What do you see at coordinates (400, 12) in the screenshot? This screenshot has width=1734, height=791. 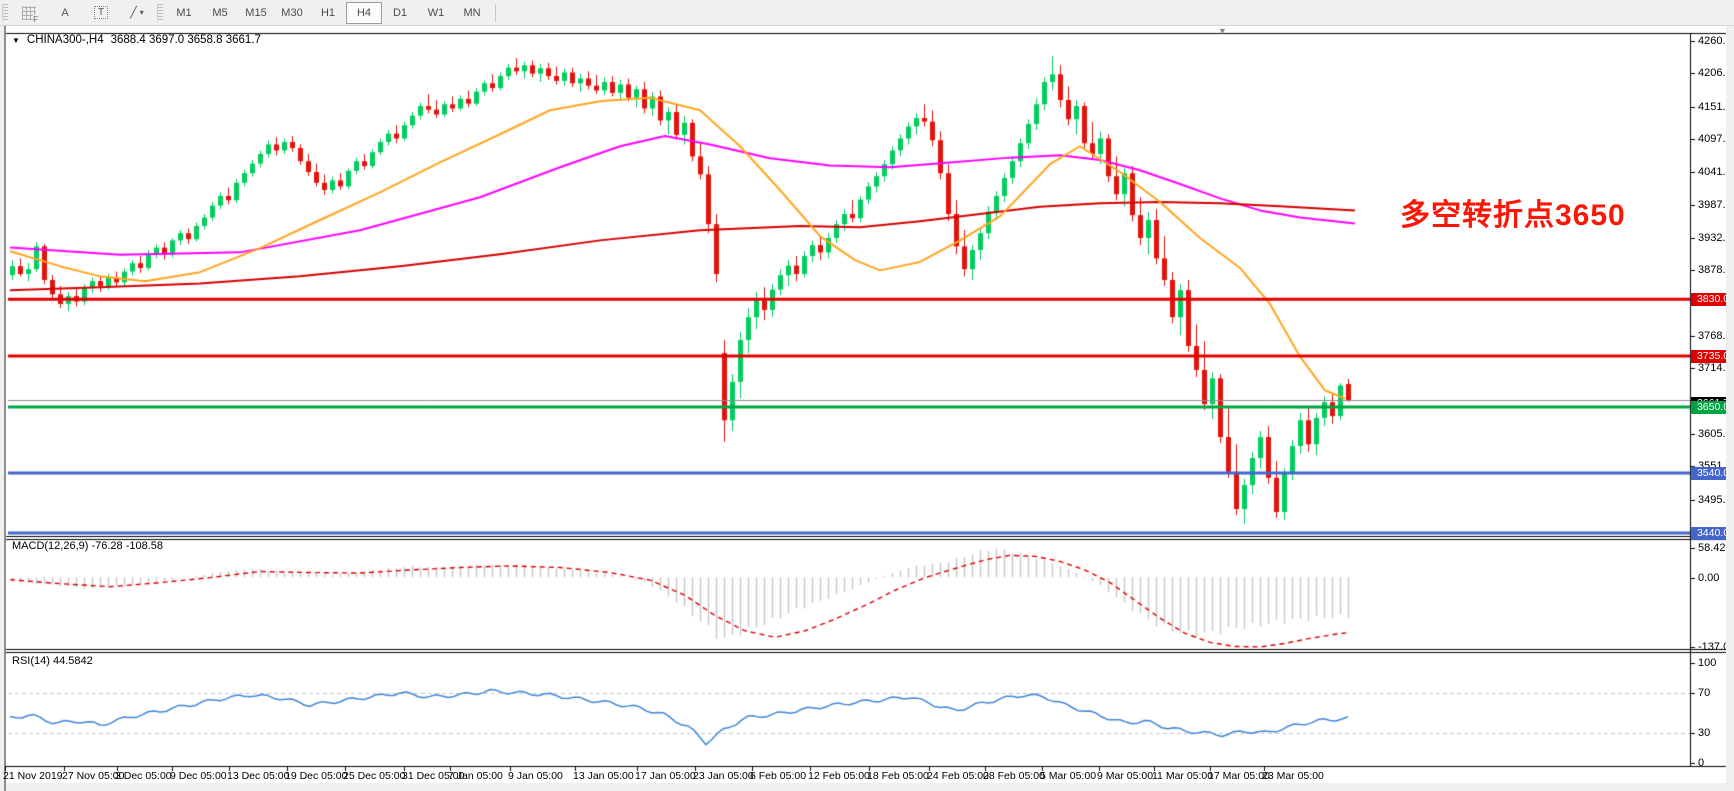 I see `timeframe-button-d1: D1` at bounding box center [400, 12].